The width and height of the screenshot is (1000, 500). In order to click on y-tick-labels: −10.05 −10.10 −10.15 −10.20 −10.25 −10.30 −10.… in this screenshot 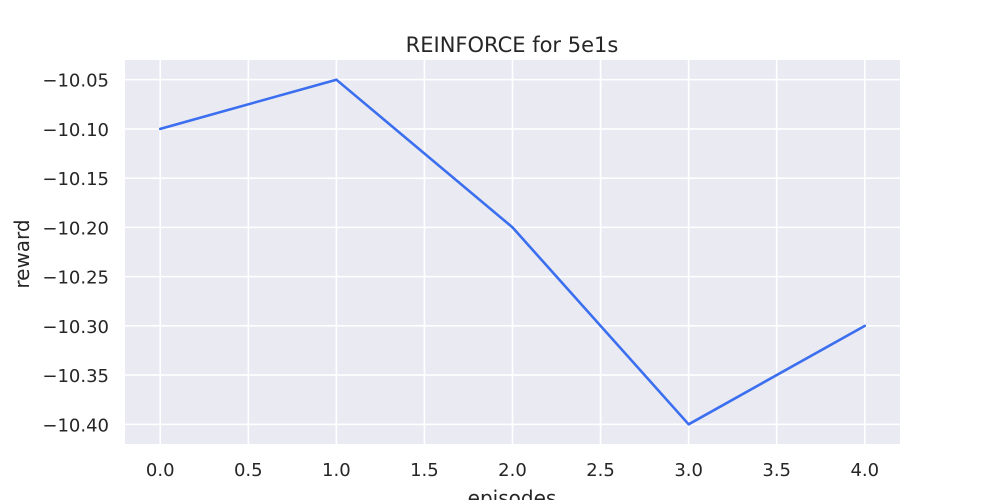, I will do `click(75, 254)`.